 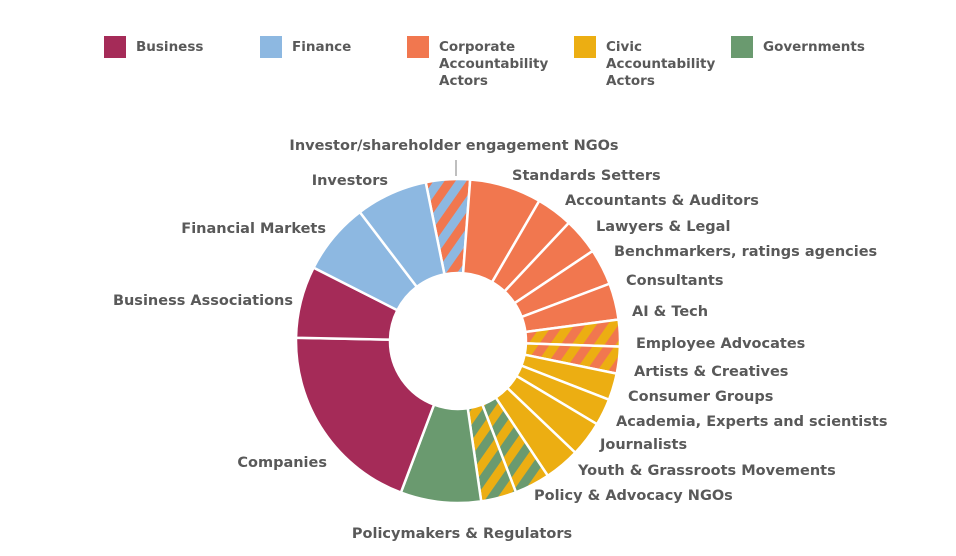 I want to click on slice-label-11: Journalists, so click(x=643, y=445).